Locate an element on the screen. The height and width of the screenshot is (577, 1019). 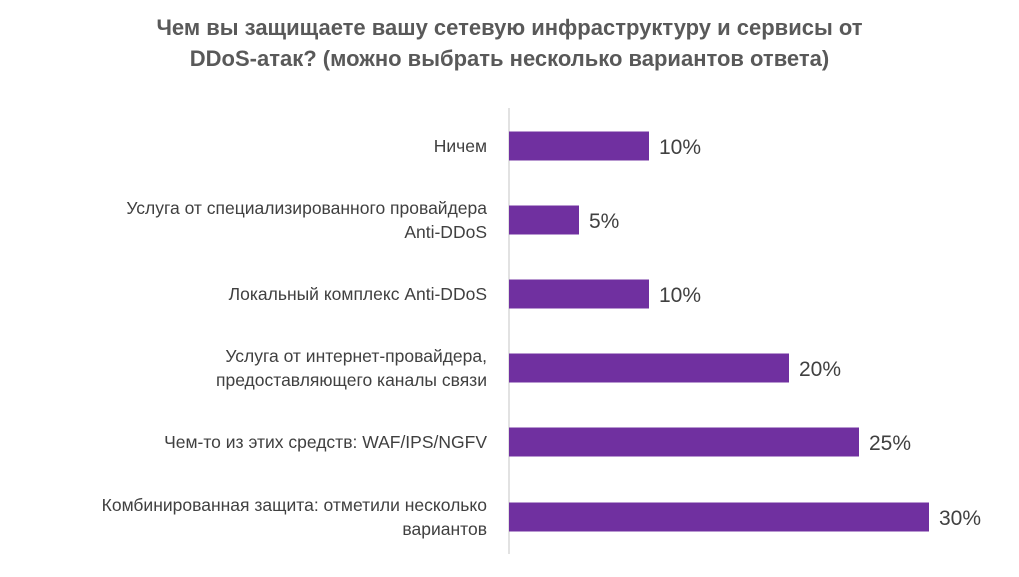
value-label-5: 30% is located at coordinates (960, 518).